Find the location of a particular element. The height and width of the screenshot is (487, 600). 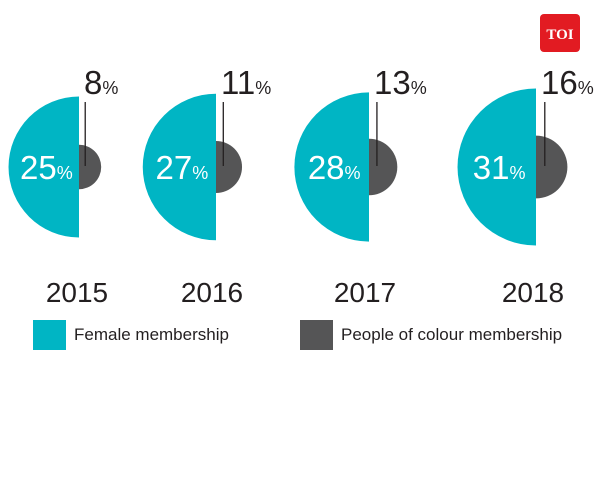

poc-value-label-2017: 13% is located at coordinates (400, 82).